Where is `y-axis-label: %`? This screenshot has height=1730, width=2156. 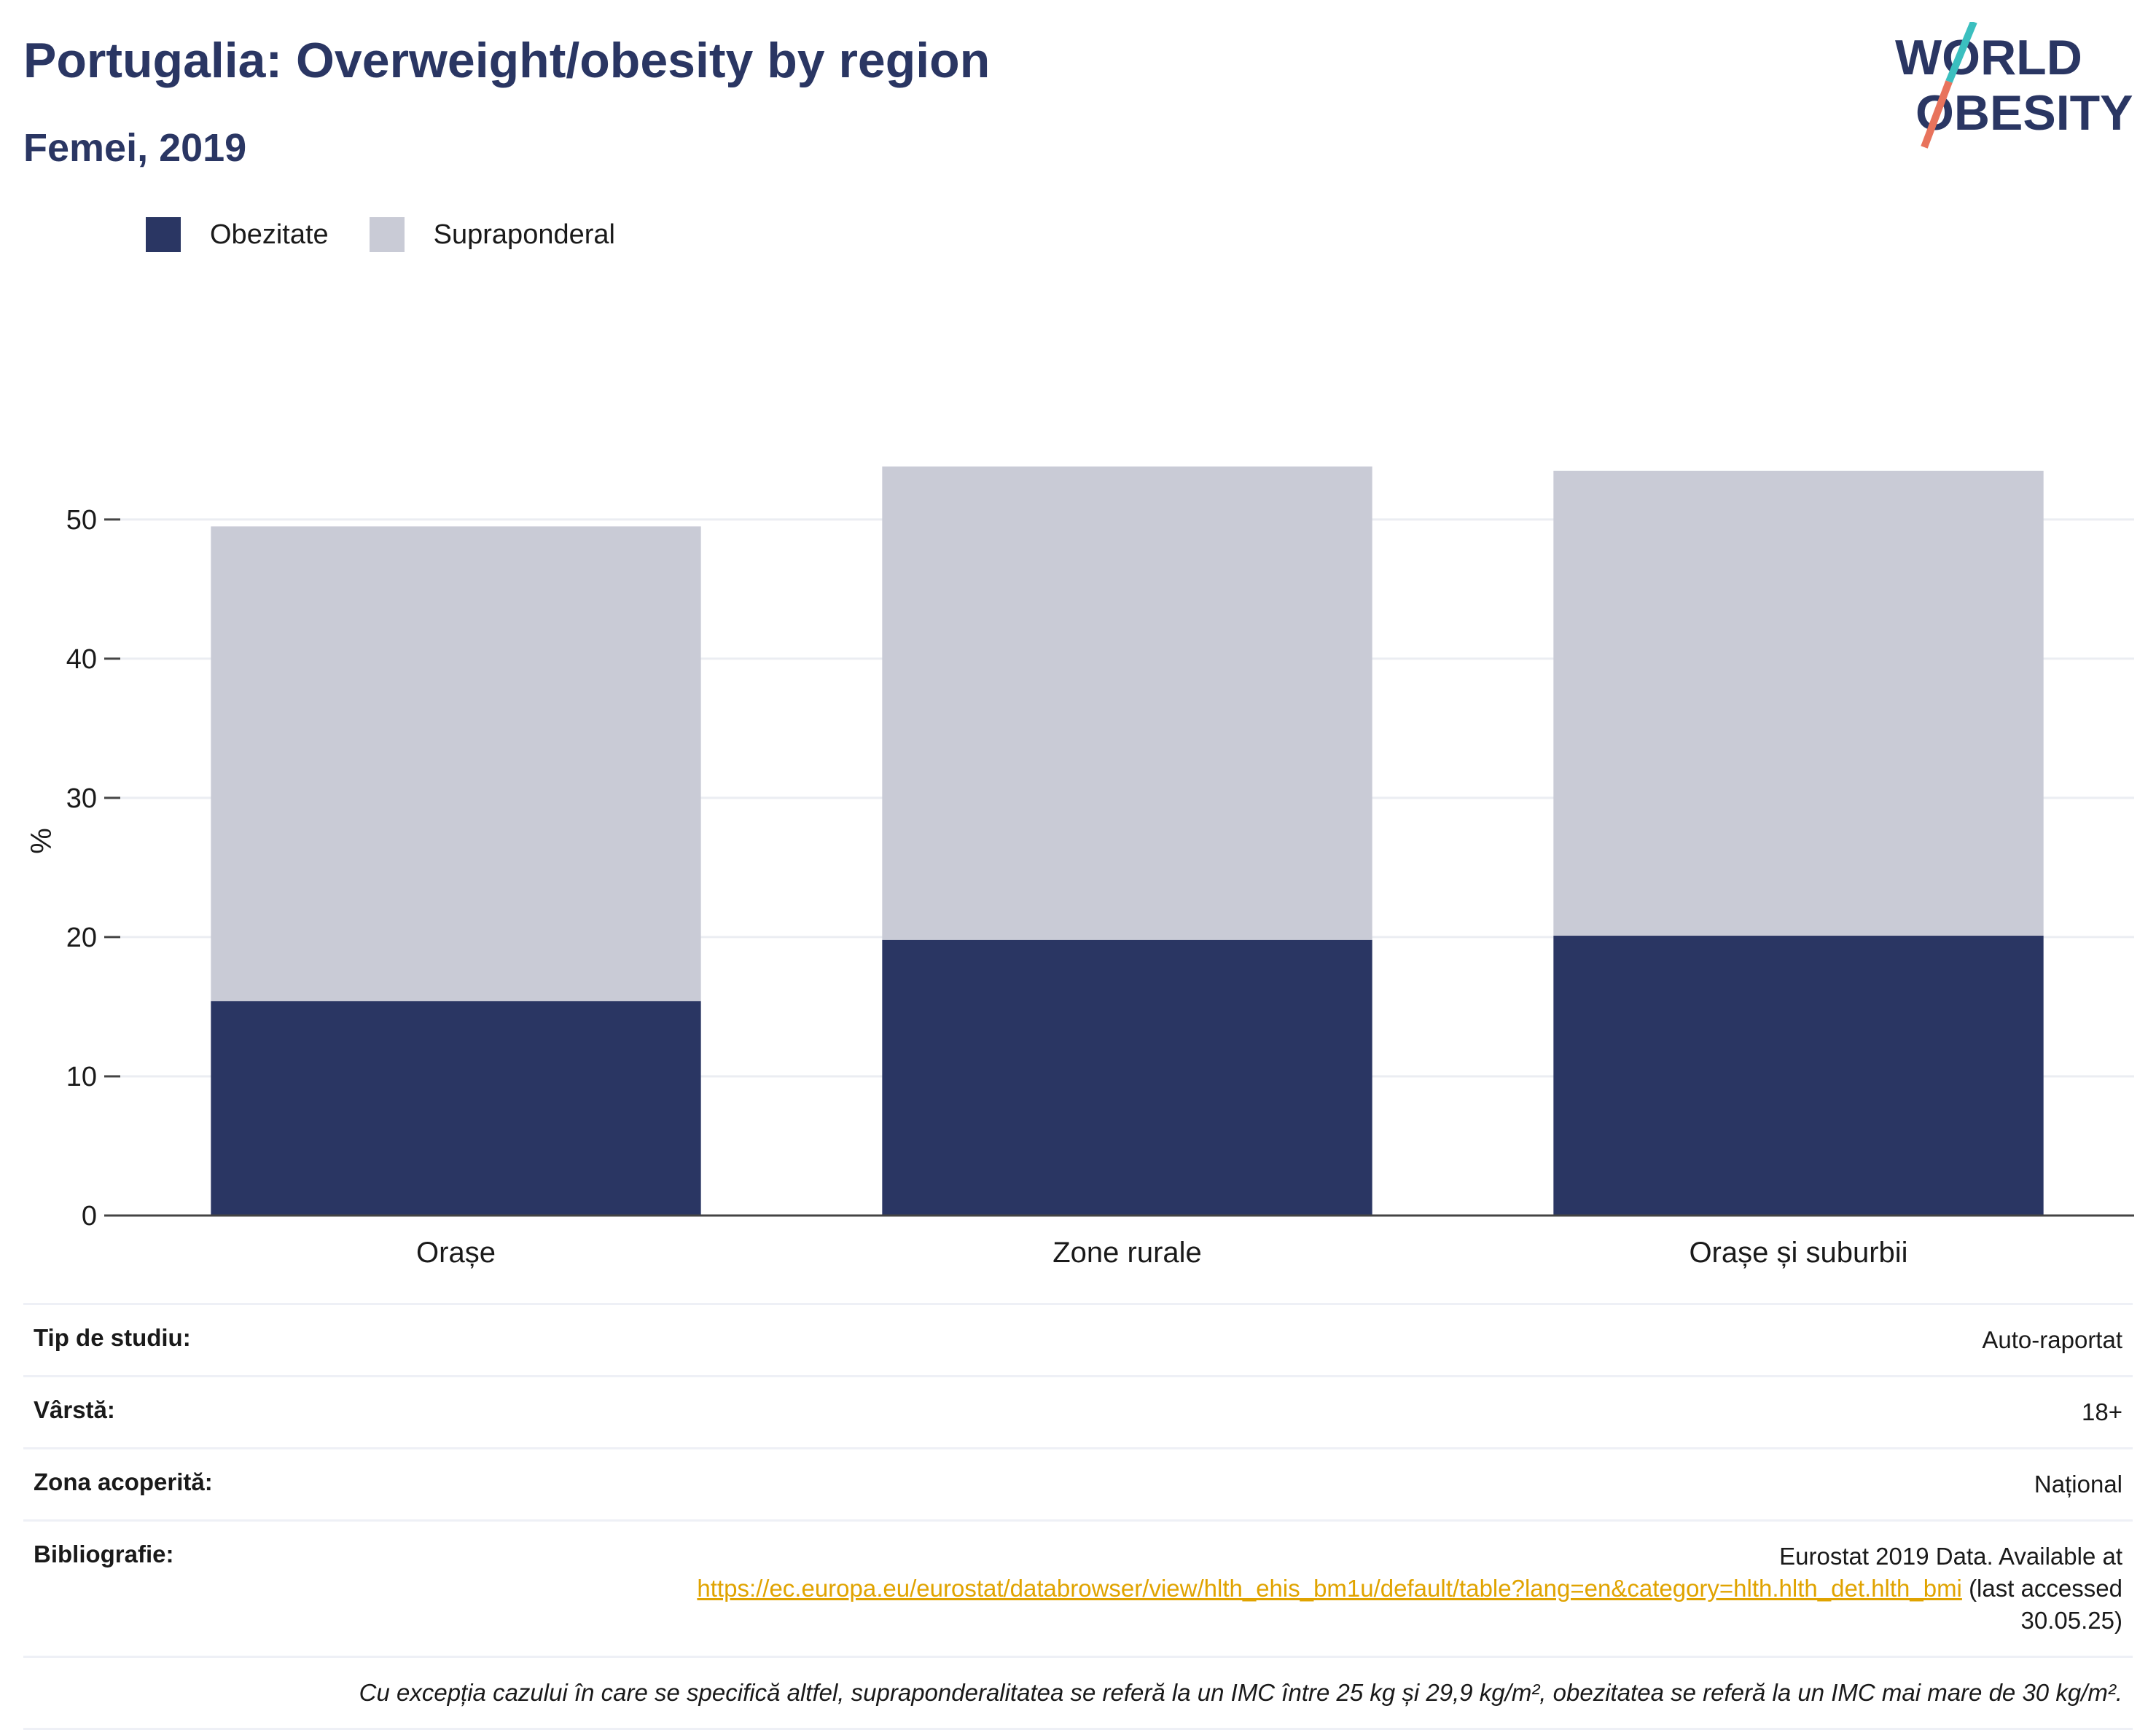
y-axis-label: % is located at coordinates (42, 841).